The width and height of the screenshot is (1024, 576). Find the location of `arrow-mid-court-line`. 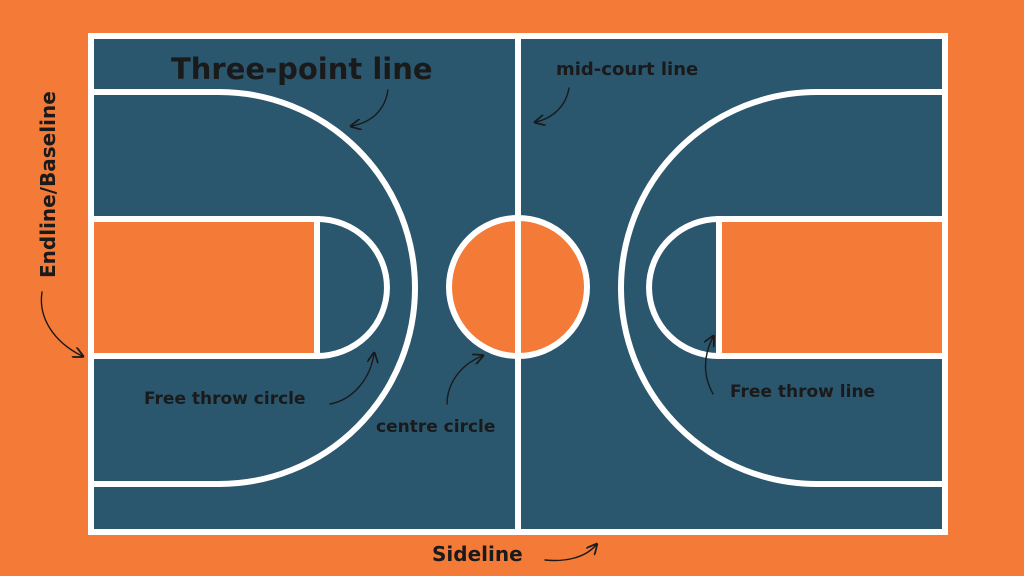

arrow-mid-court-line is located at coordinates (553, 104).